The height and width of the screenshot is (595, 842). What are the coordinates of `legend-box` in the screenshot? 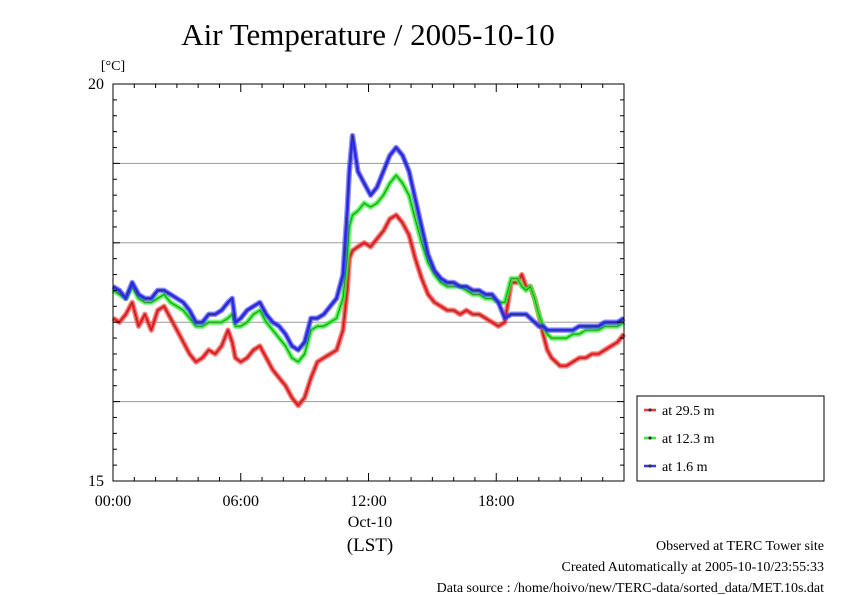 It's located at (730, 438).